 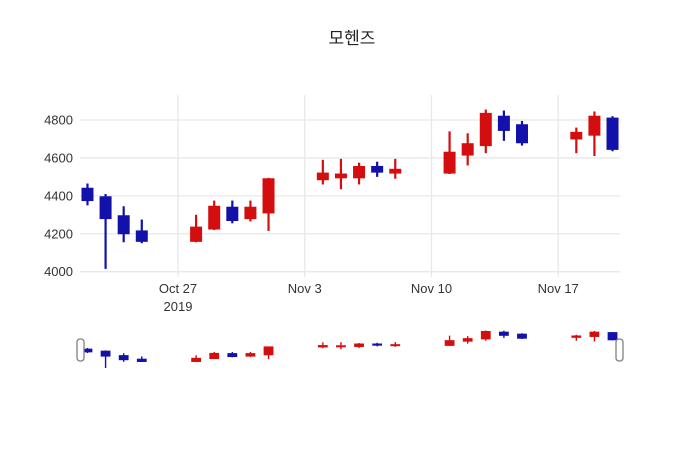 I want to click on x-tick-label: Nov 3, so click(x=305, y=288).